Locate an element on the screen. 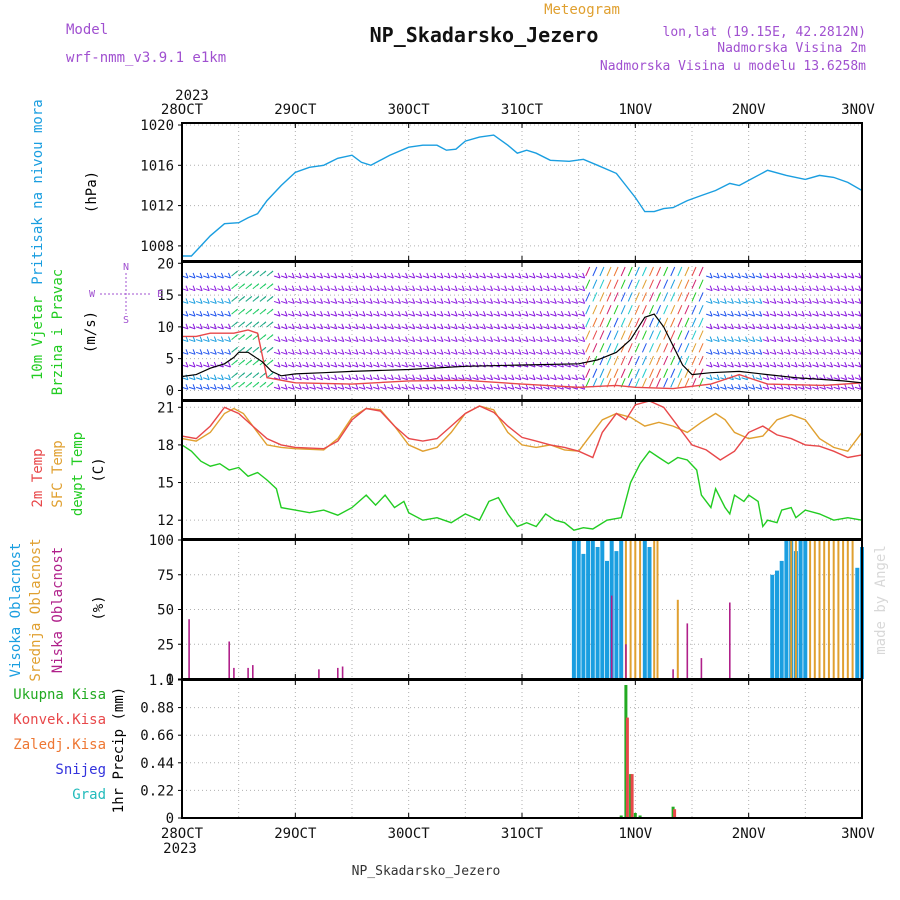  gust-line is located at coordinates (522, 359).